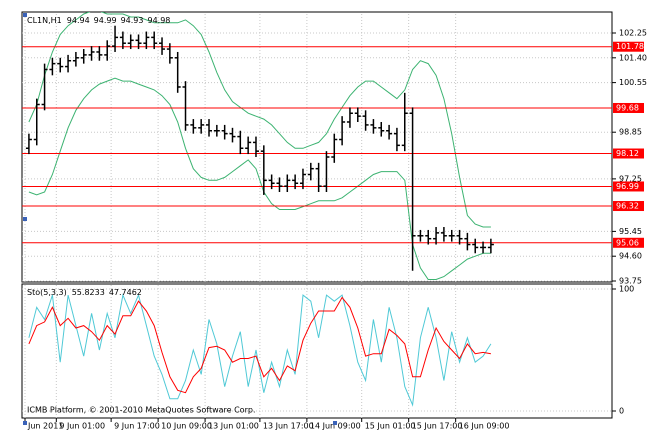 This screenshot has height=444, width=672. I want to click on y-tick-label: 100.55, so click(633, 82).